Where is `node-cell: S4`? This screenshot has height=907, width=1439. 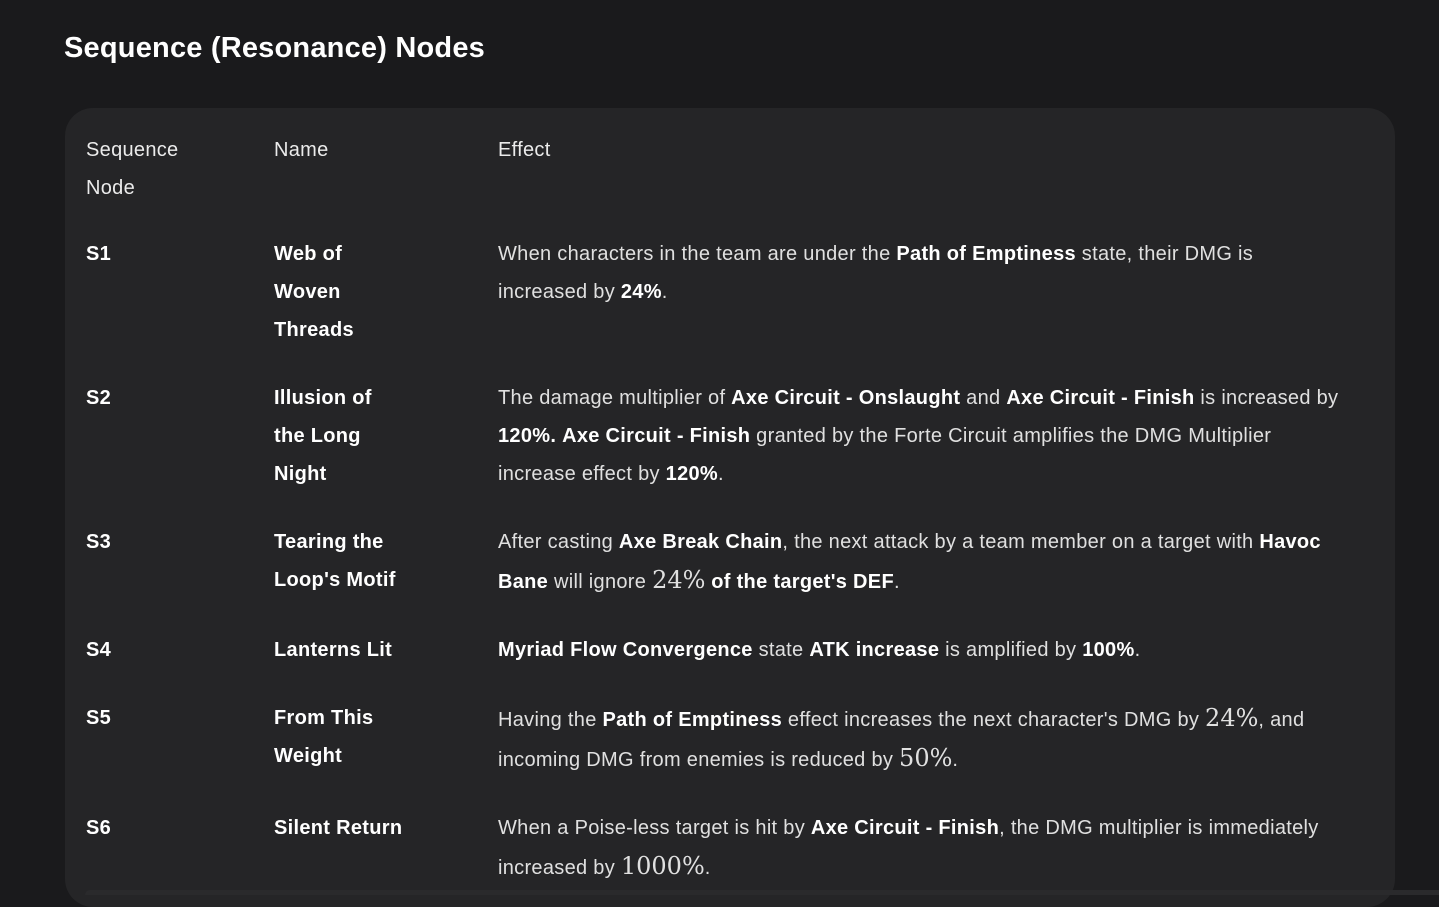
node-cell: S4 is located at coordinates (99, 650).